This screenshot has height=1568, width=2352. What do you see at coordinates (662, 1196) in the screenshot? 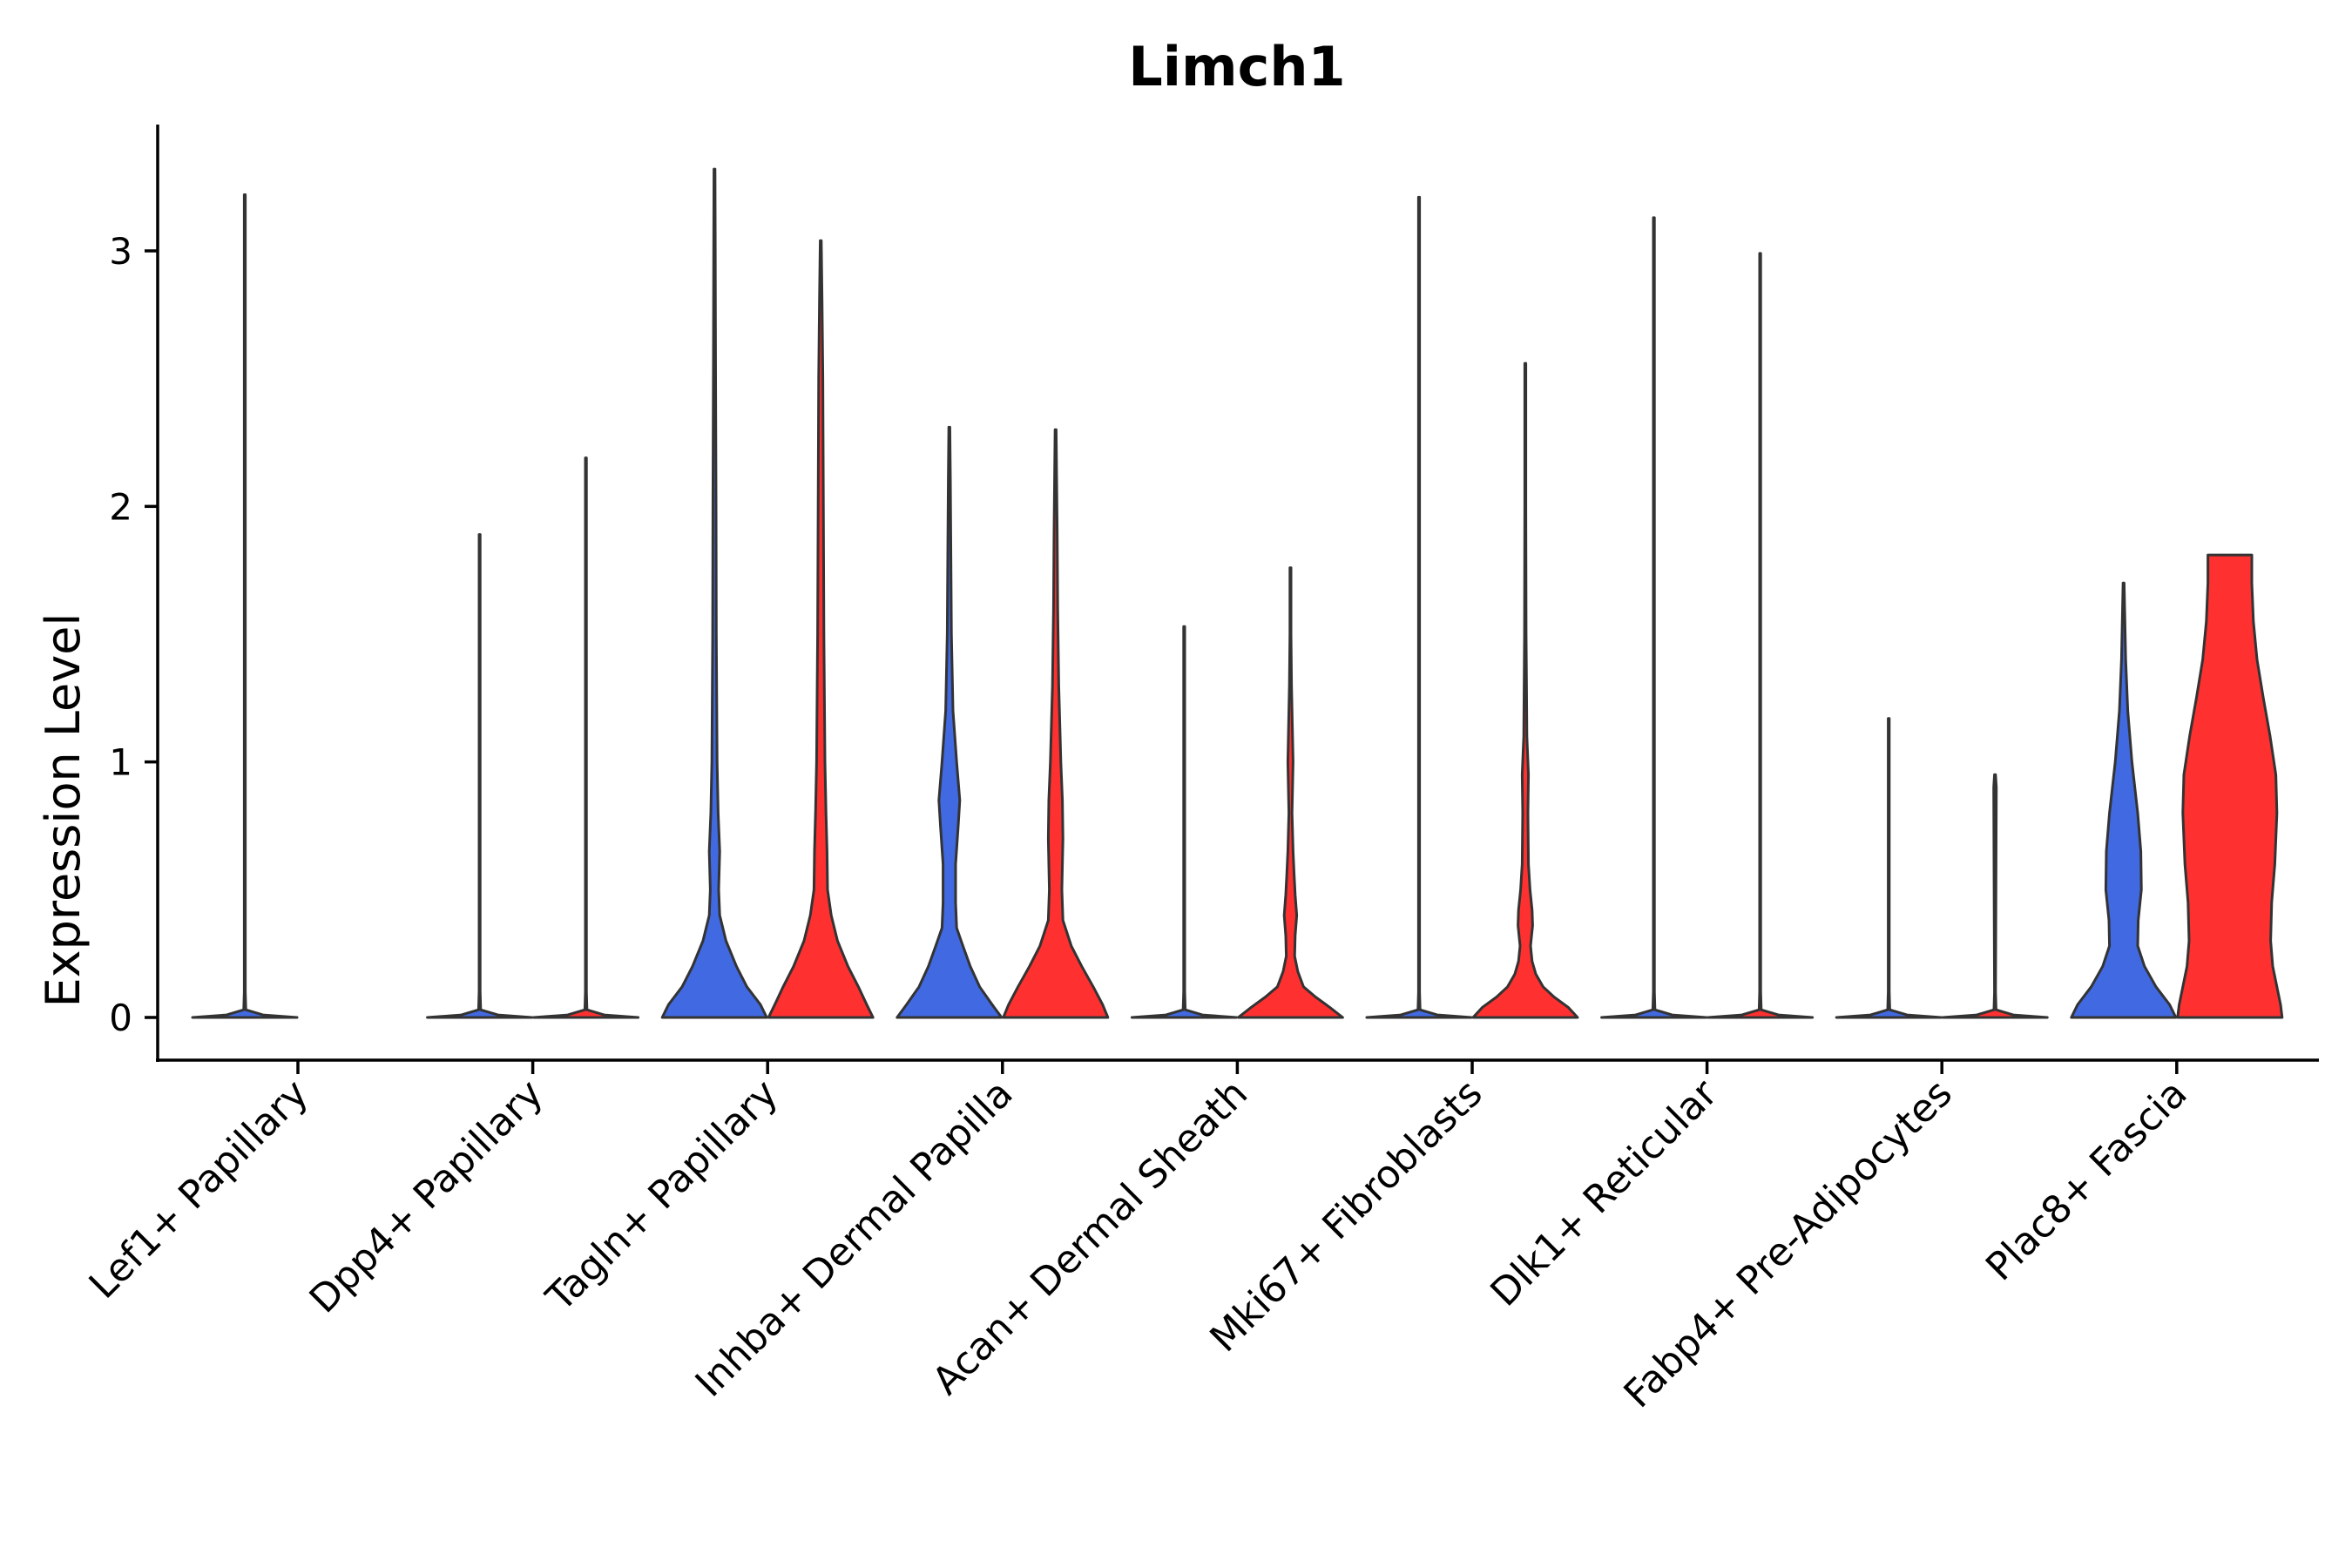
I see `x-tick-label-tagln-papillary: Tagln+ Papillary` at bounding box center [662, 1196].